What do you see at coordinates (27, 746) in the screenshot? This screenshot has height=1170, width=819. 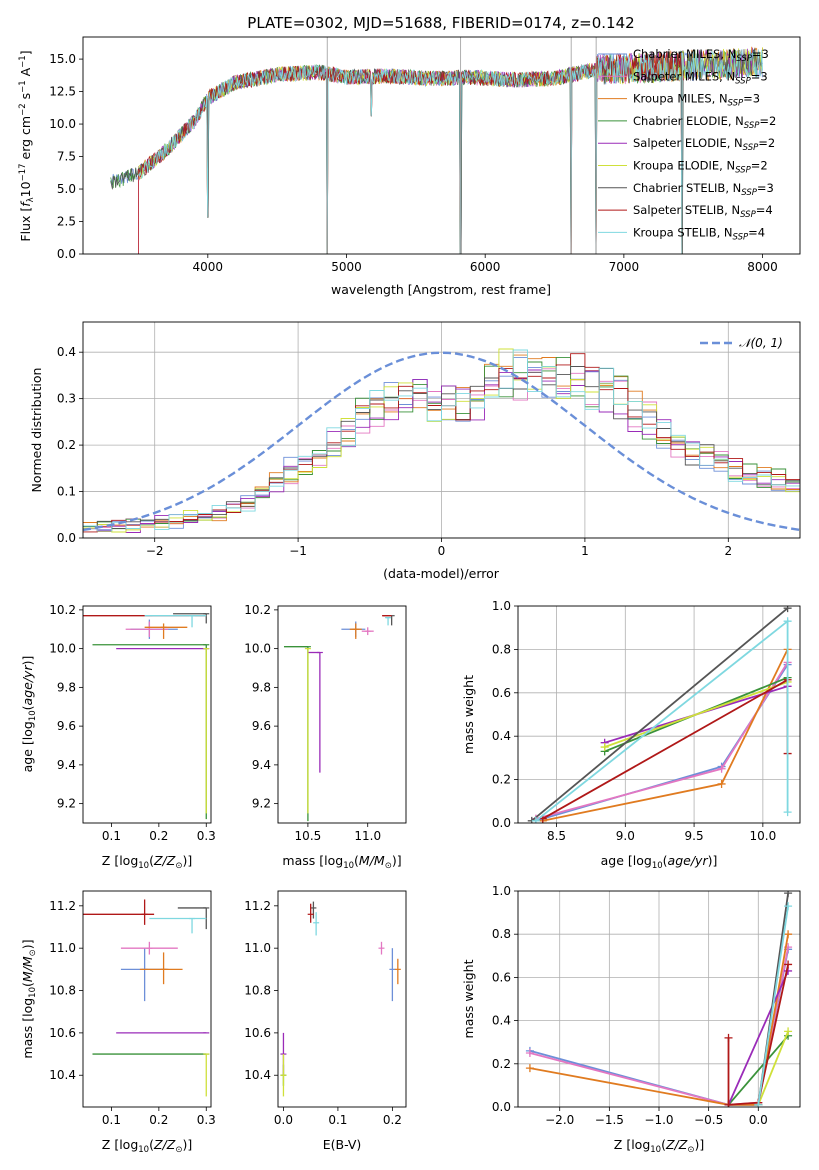 I see `text-span: age [log` at bounding box center [27, 746].